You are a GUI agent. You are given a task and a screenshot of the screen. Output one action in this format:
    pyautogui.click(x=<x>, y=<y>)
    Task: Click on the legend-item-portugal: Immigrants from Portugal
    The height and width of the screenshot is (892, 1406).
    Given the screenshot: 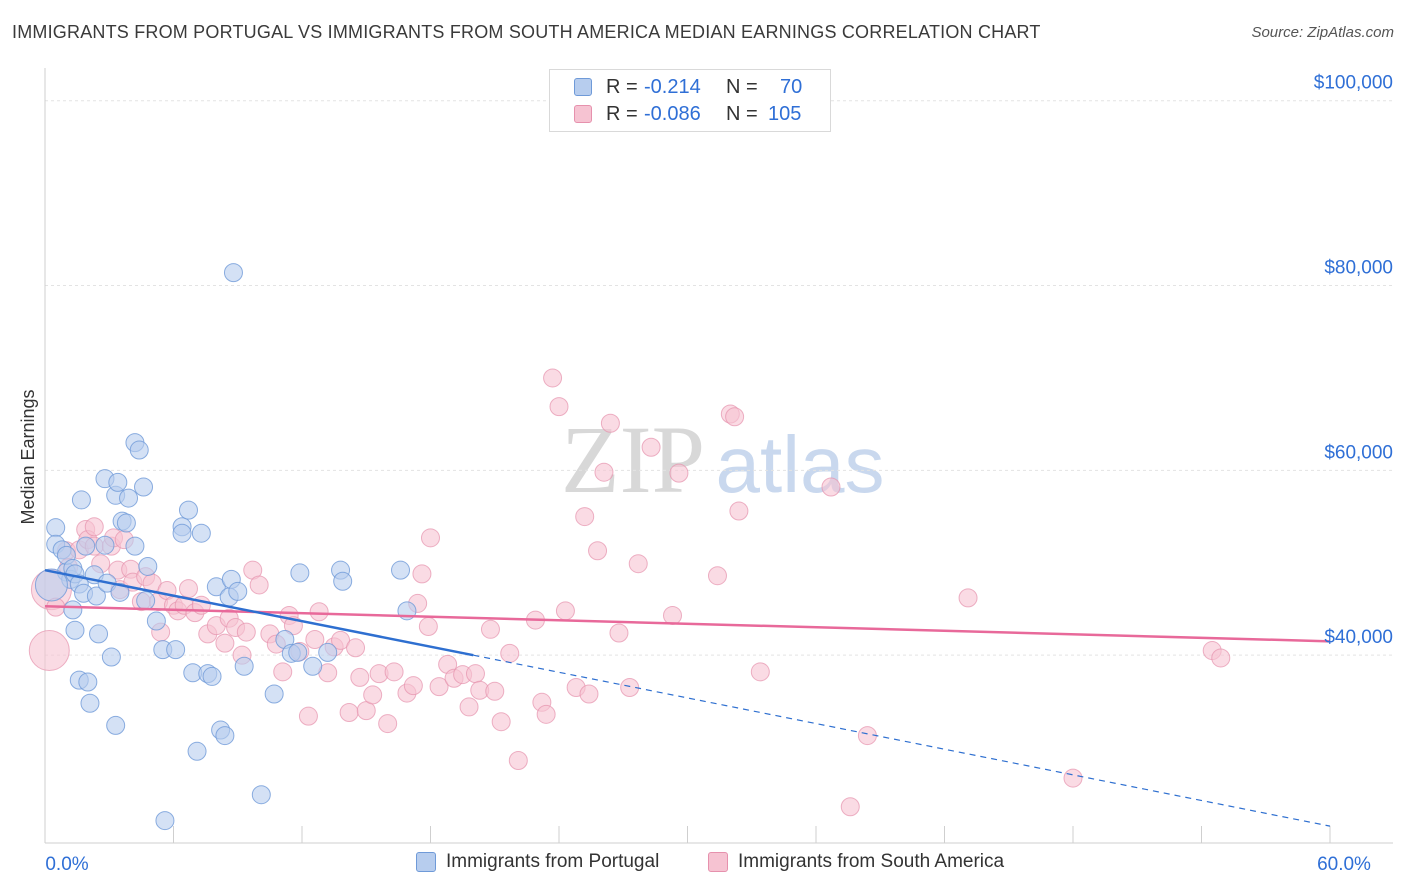 What is the action you would take?
    pyautogui.click(x=537, y=862)
    